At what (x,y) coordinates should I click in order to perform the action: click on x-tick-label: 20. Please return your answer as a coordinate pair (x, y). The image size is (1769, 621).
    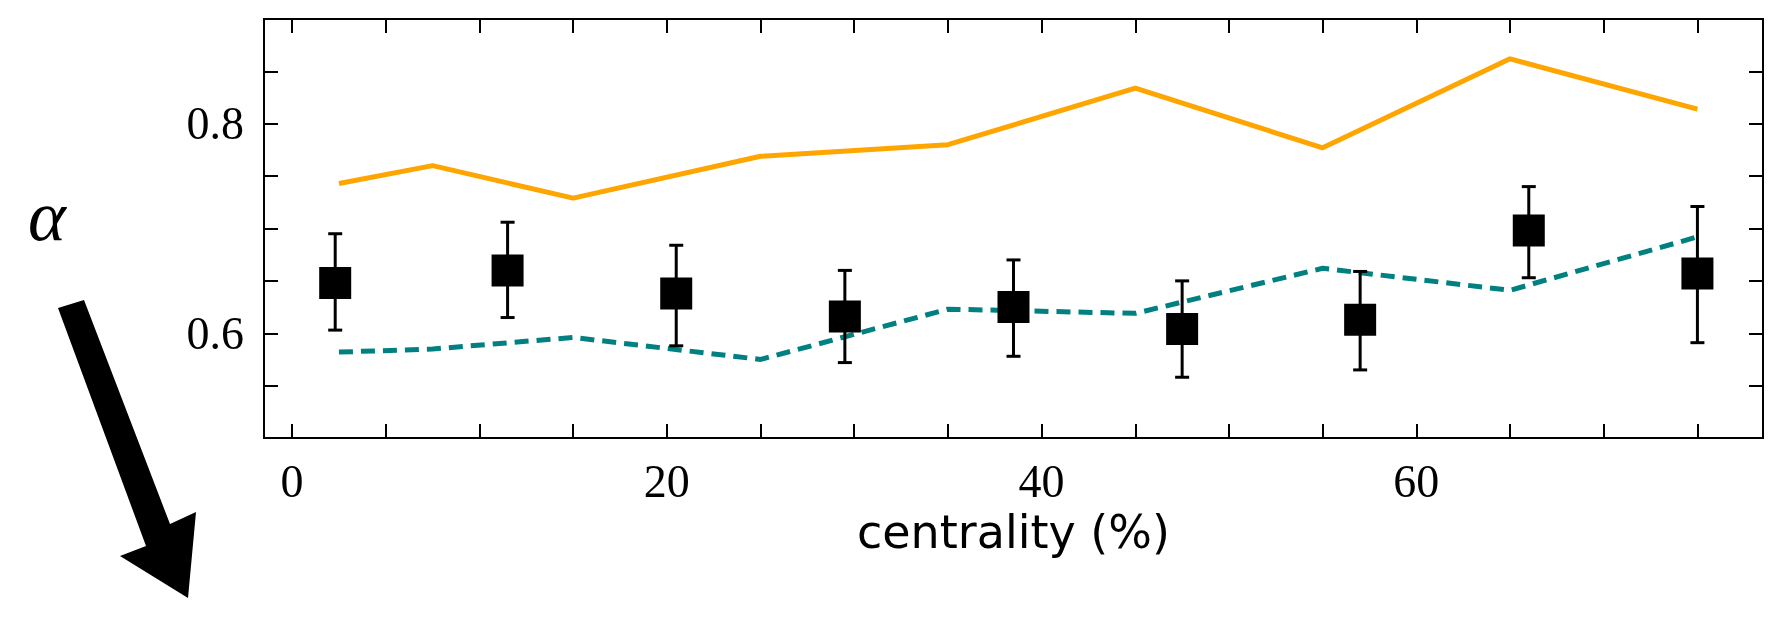
    Looking at the image, I should click on (666, 481).